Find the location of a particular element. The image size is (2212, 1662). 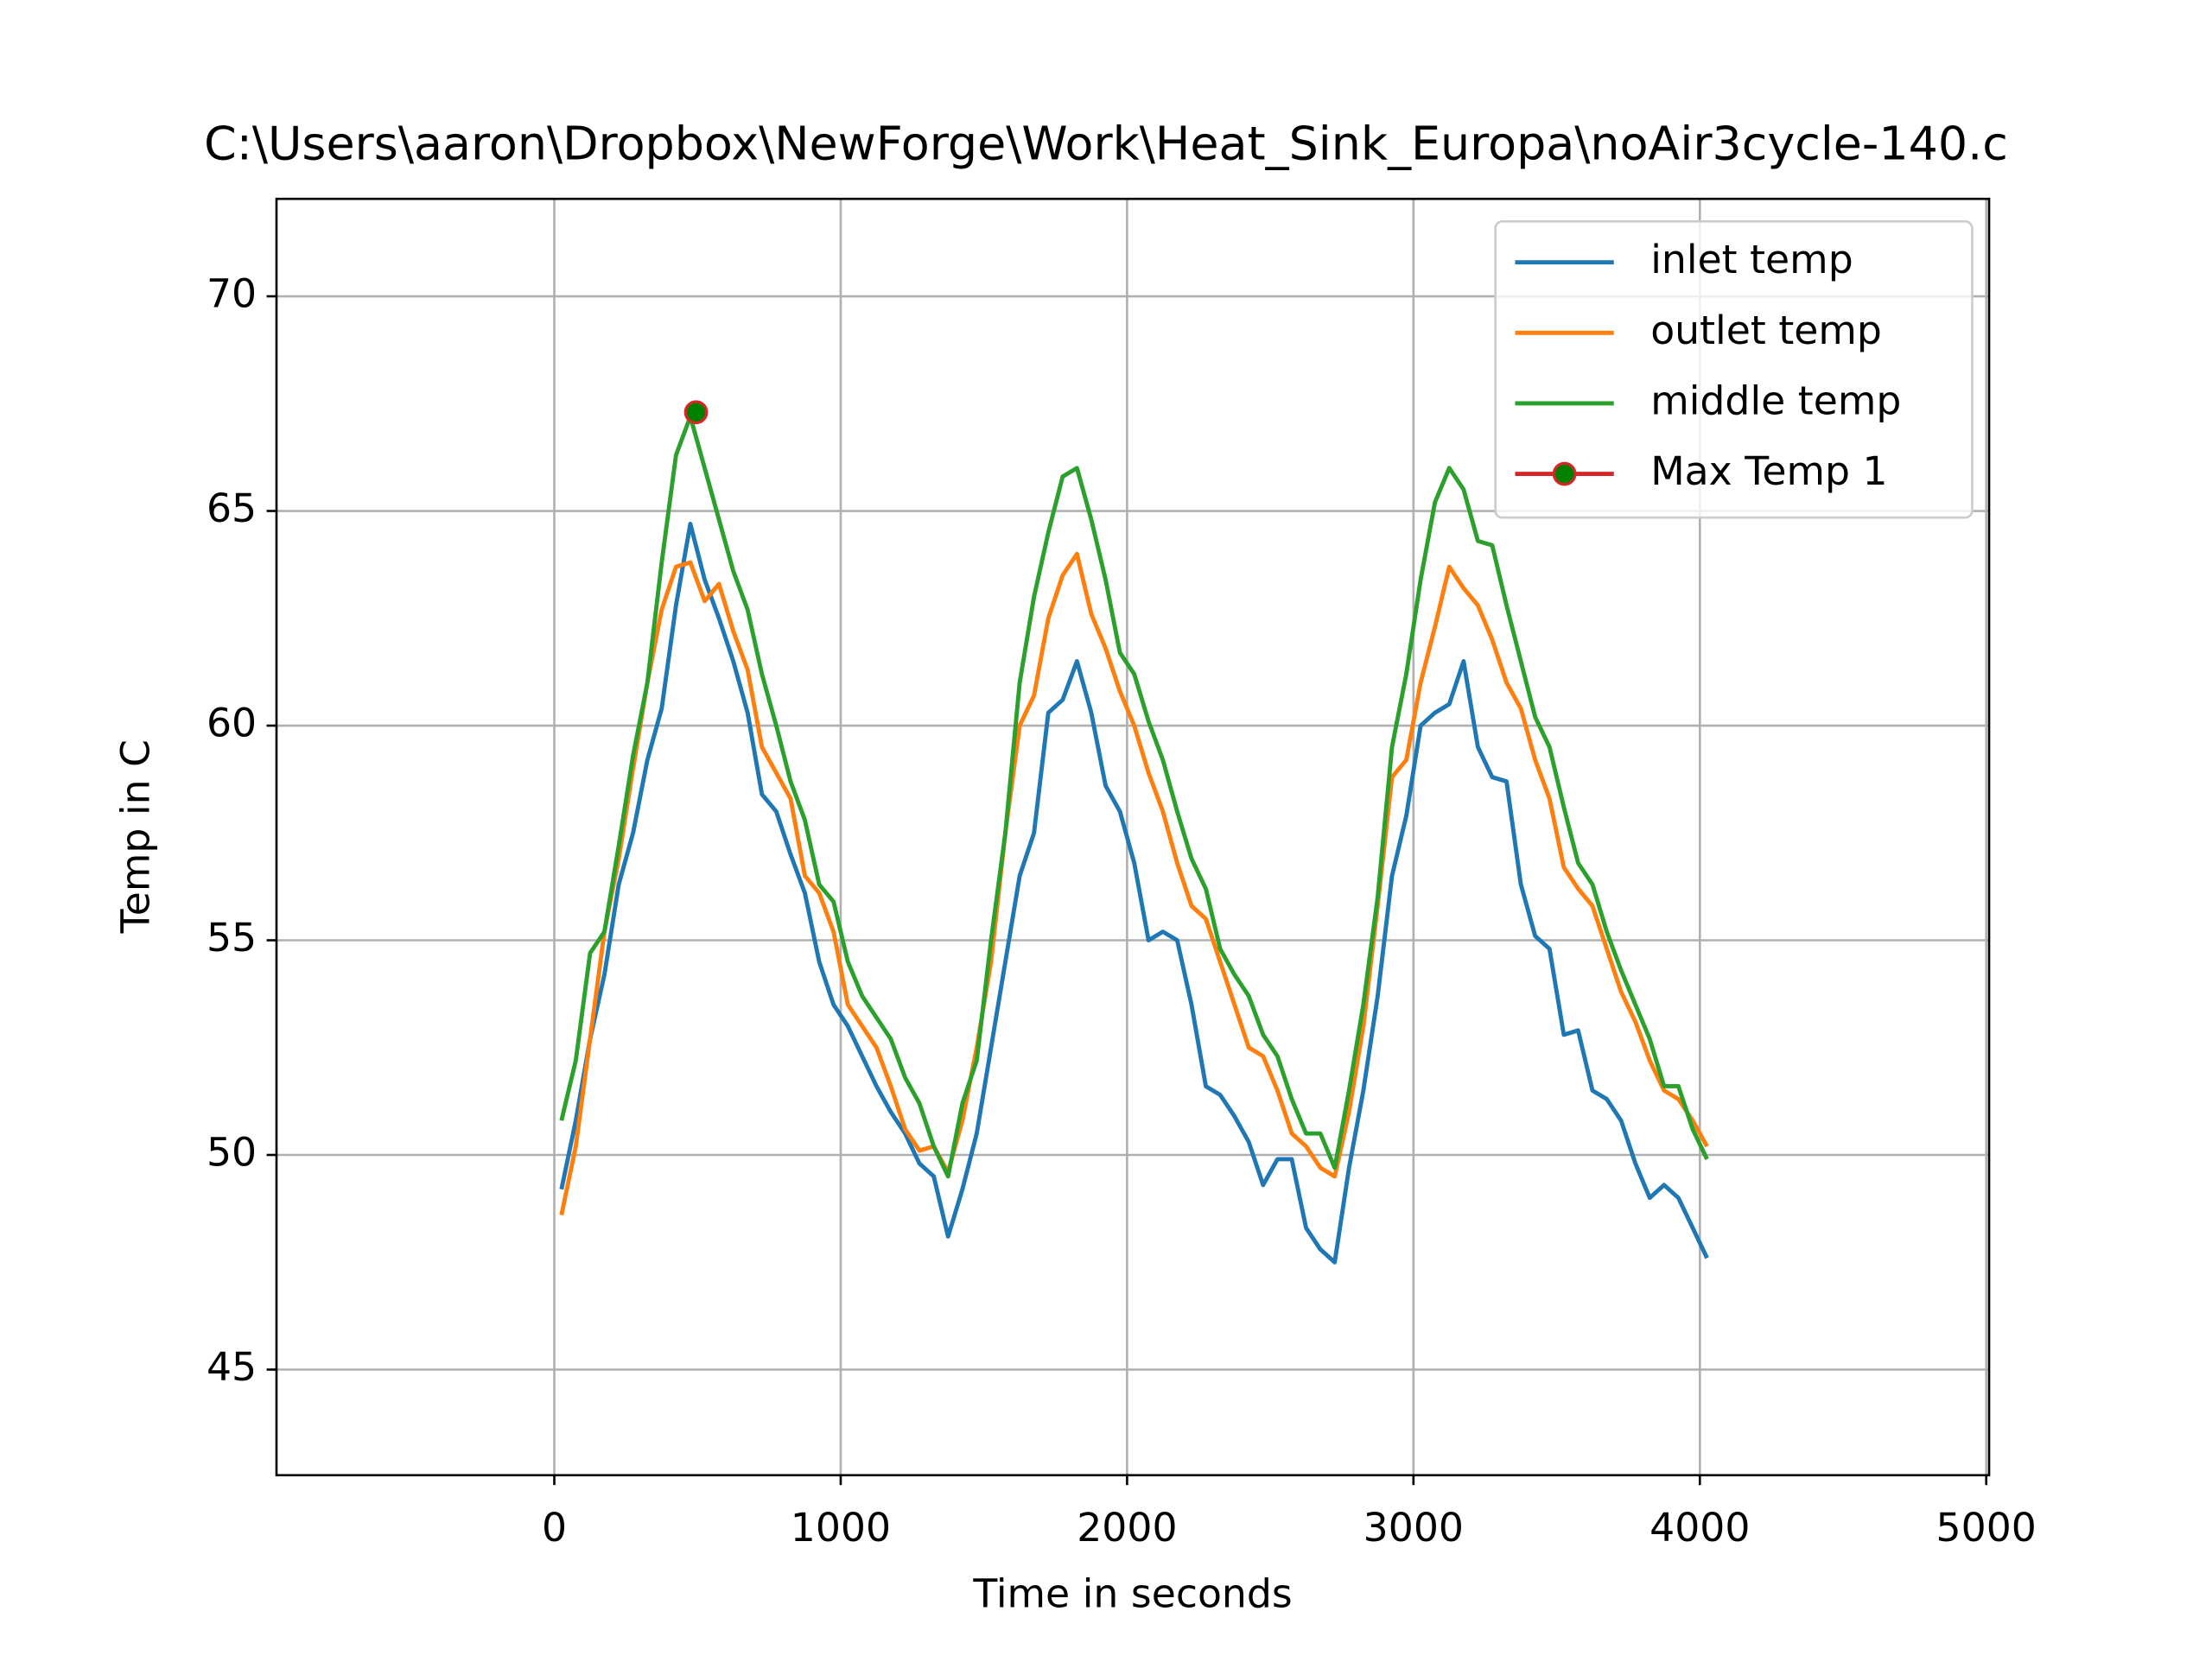

y-tick-label: 50 is located at coordinates (232, 1153).